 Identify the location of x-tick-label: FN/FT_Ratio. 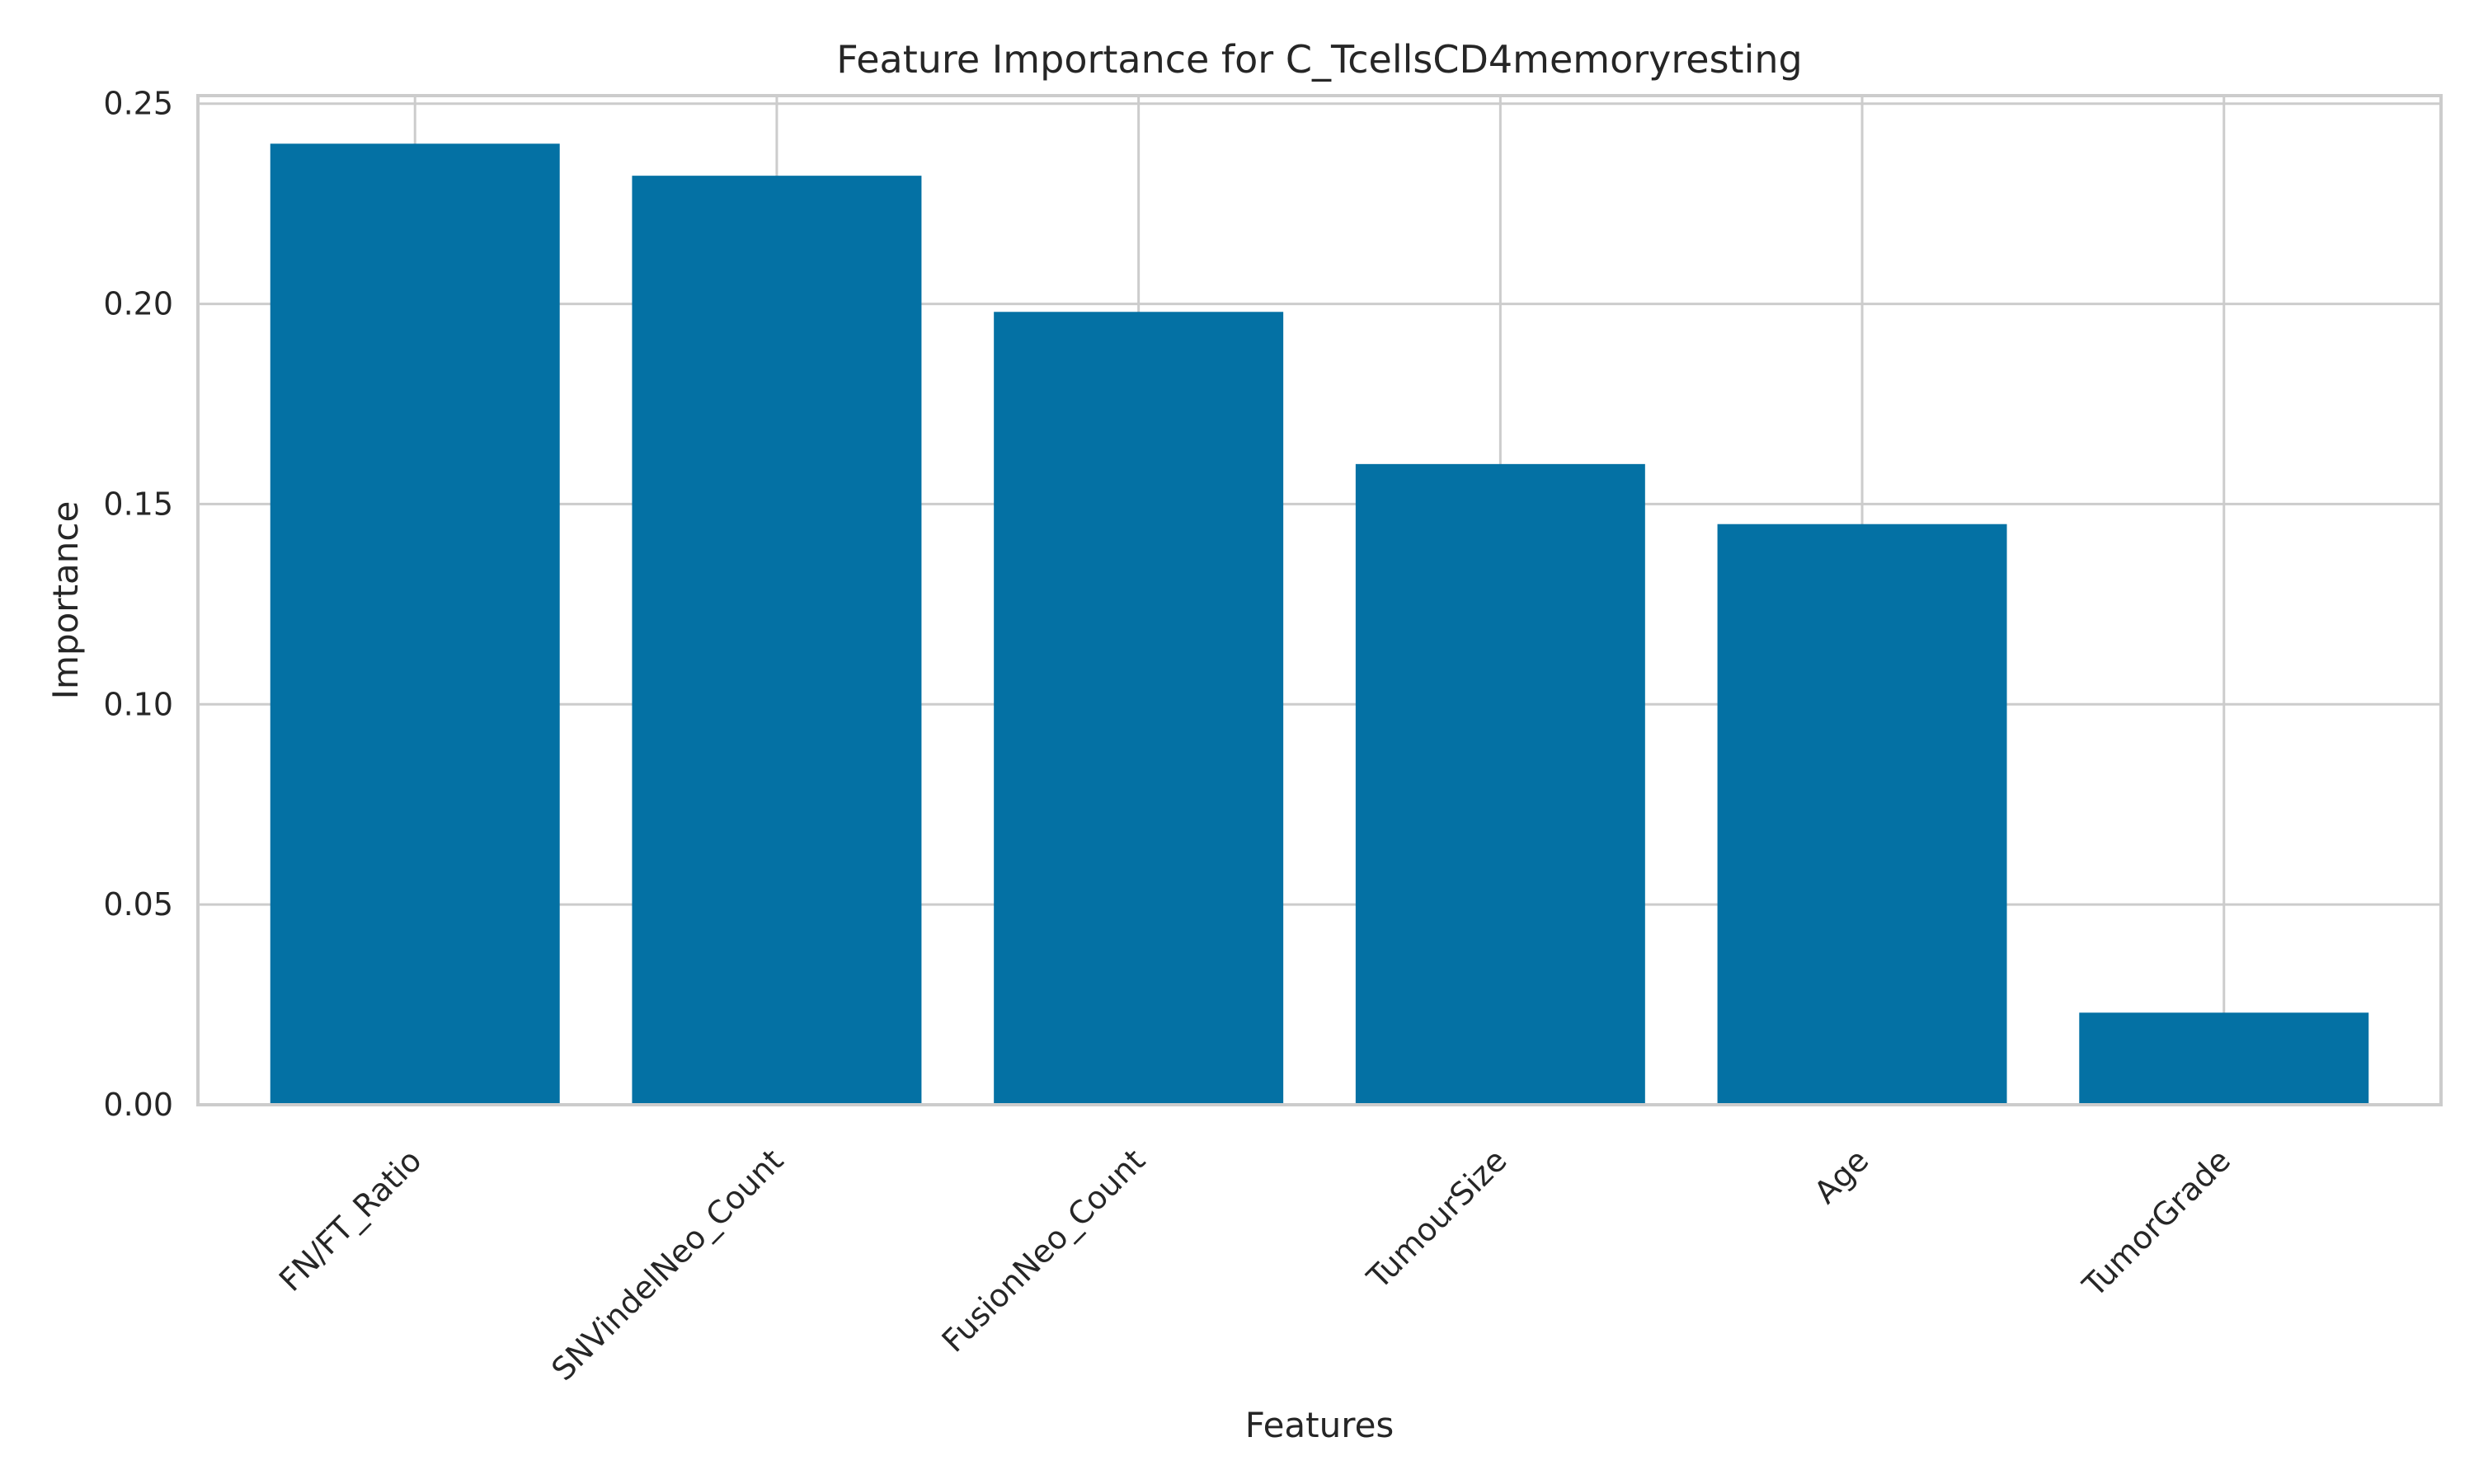
(350, 1220).